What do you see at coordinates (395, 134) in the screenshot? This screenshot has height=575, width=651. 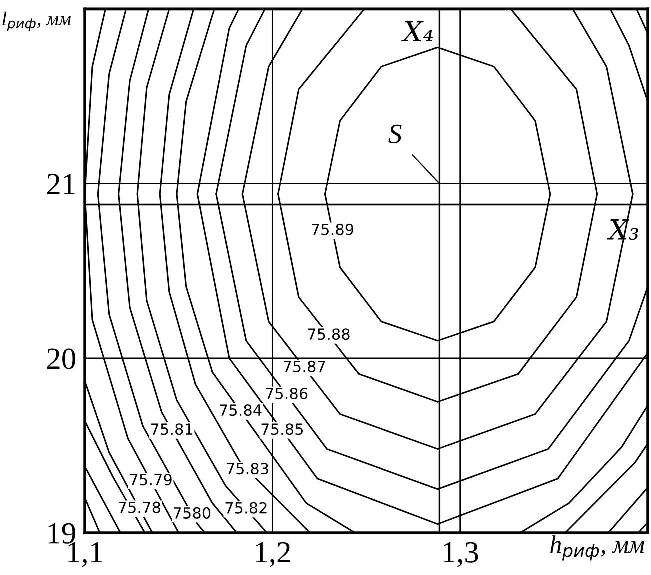 I see `annotation: S` at bounding box center [395, 134].